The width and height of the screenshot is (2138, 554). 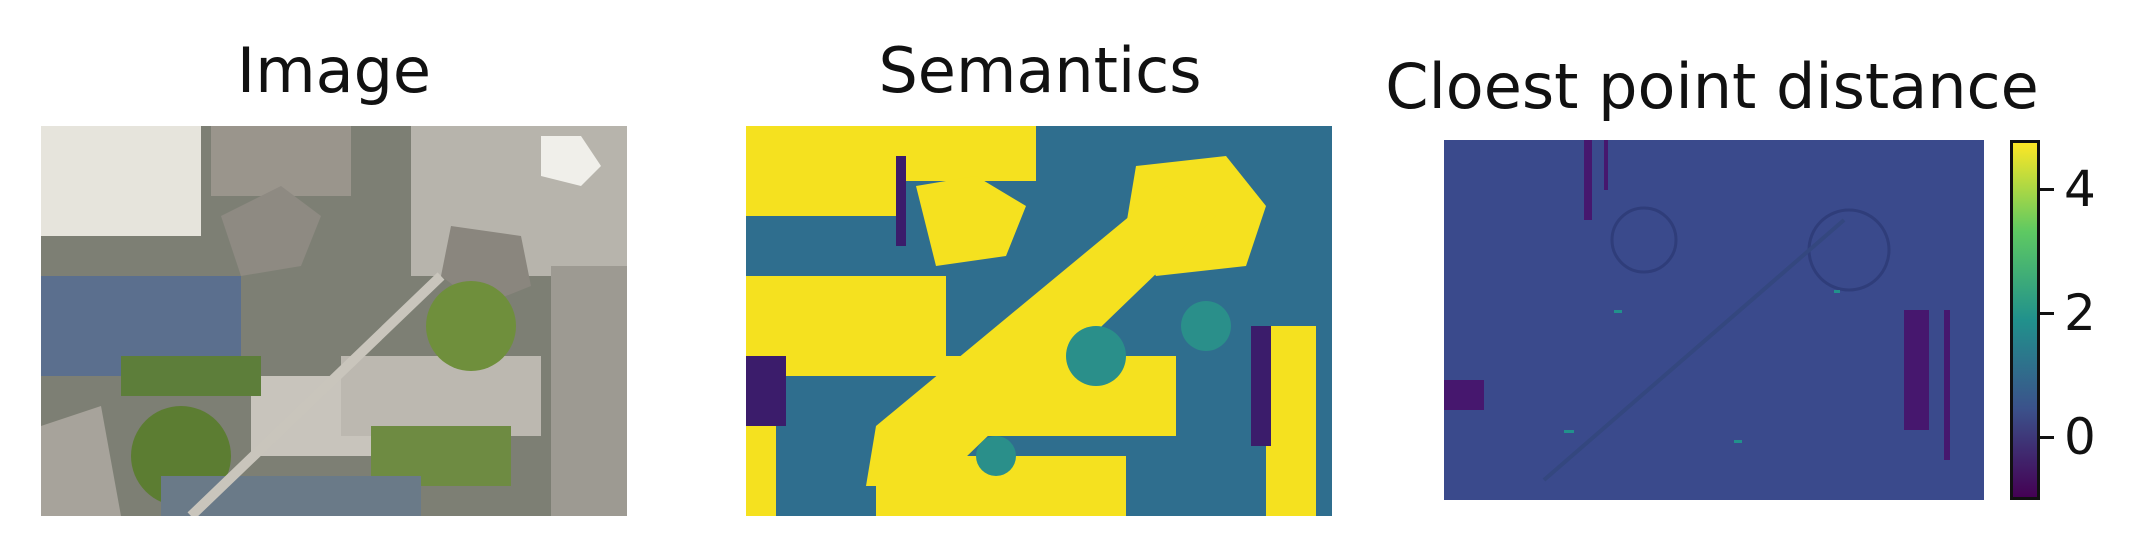 I want to click on colorbar-tick-label: 4, so click(x=2080, y=188).